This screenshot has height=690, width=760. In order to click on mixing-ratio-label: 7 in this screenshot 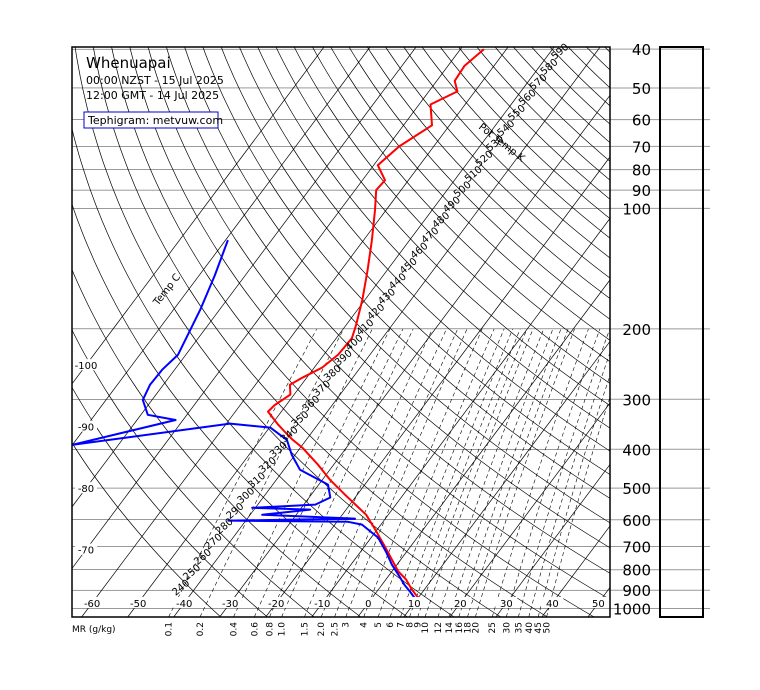, I will do `click(402, 625)`.